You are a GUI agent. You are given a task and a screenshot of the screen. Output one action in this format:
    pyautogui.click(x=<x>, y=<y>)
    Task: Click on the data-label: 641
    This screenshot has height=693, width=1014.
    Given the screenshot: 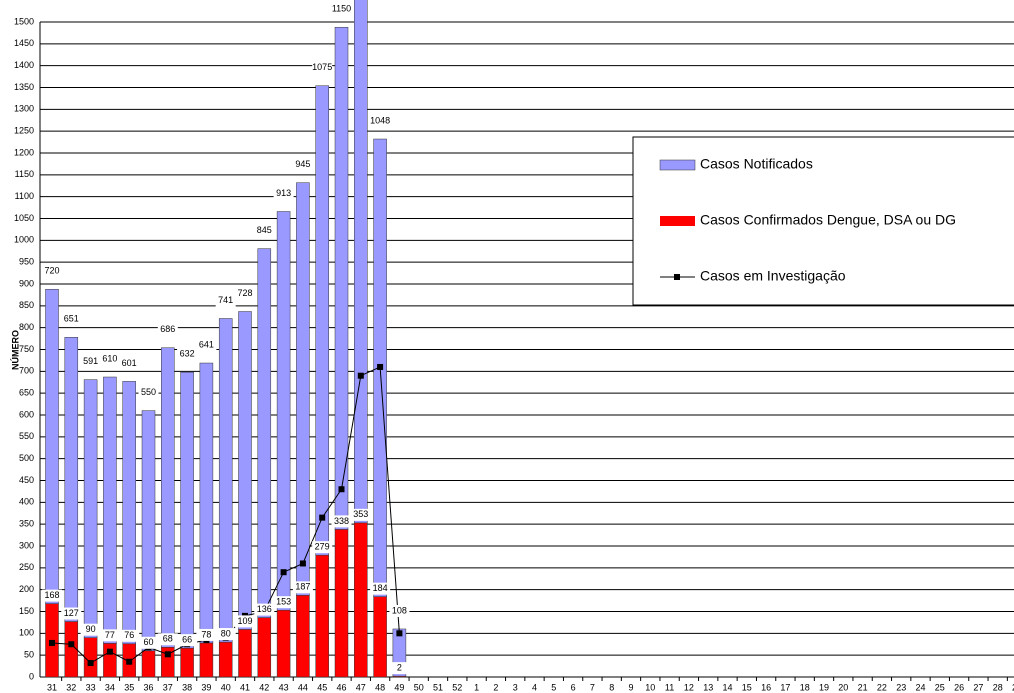 What is the action you would take?
    pyautogui.click(x=206, y=344)
    